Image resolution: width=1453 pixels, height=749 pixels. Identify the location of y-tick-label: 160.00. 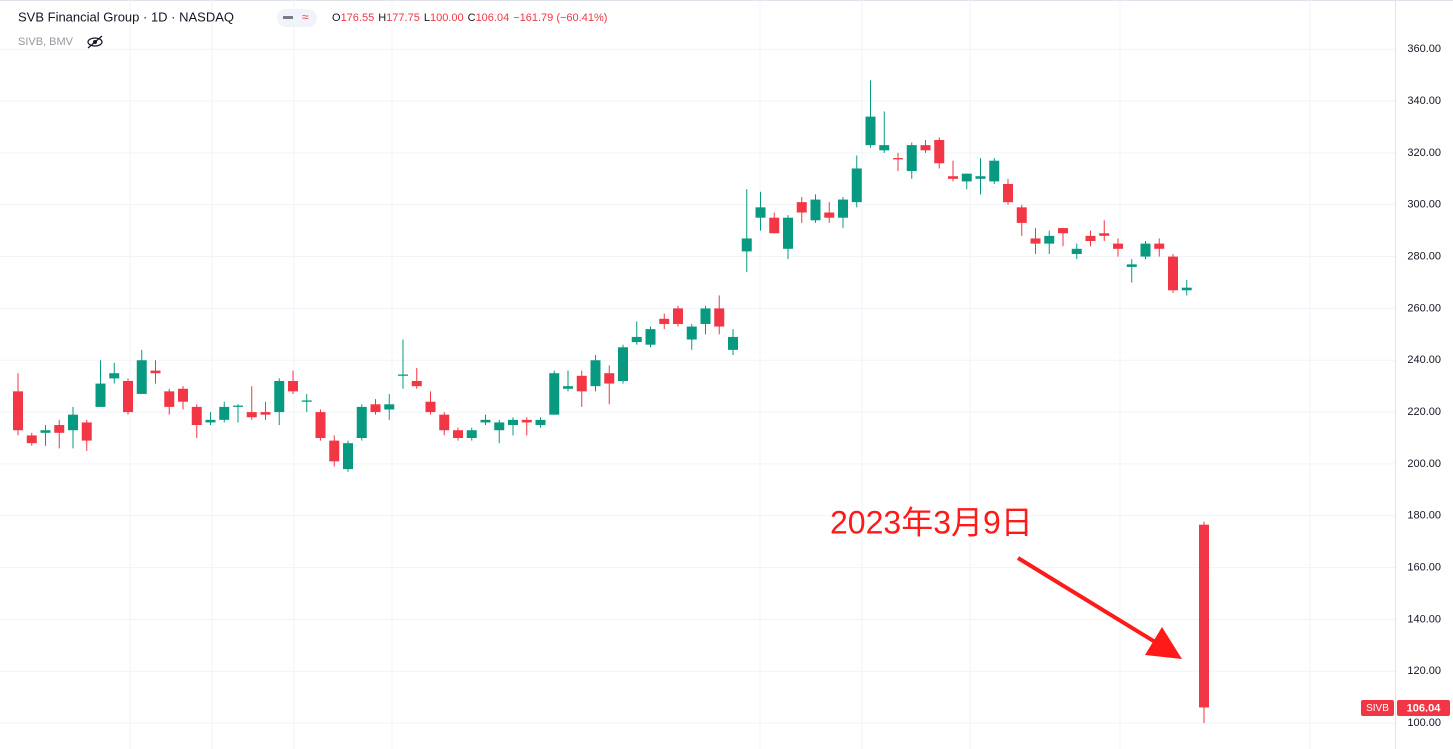
(1424, 567).